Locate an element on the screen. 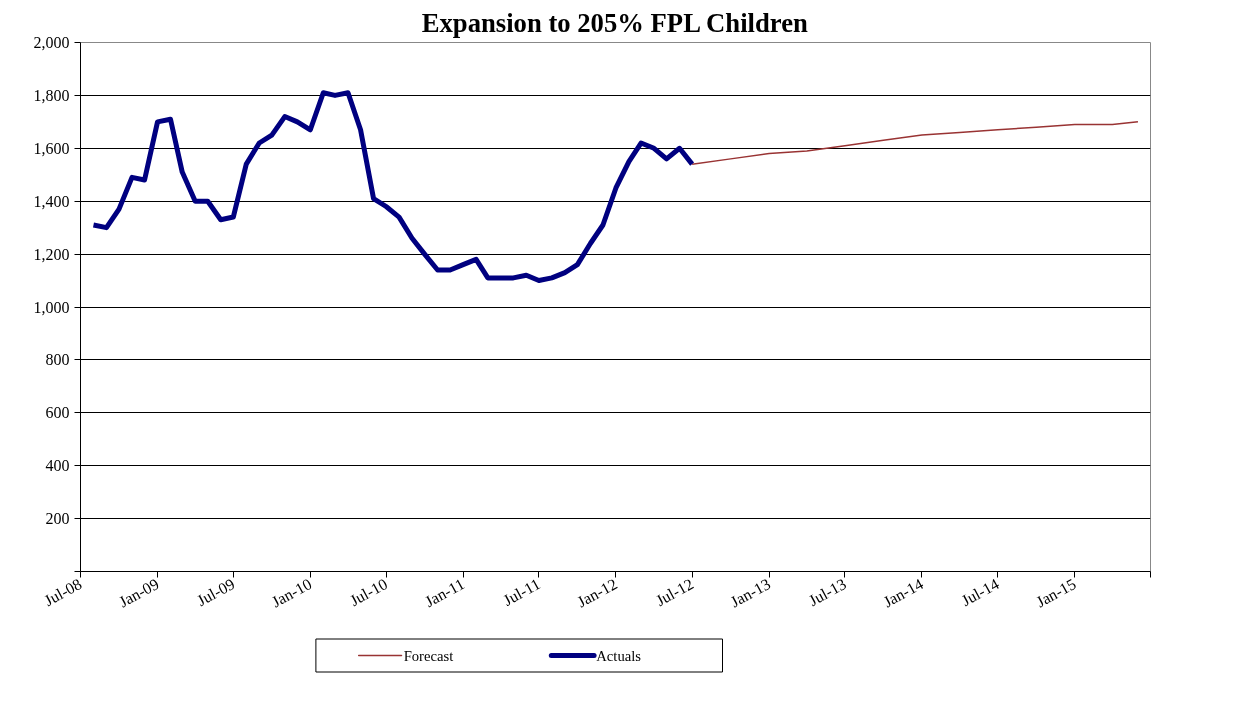  y-tick-label: 600 is located at coordinates (57, 413).